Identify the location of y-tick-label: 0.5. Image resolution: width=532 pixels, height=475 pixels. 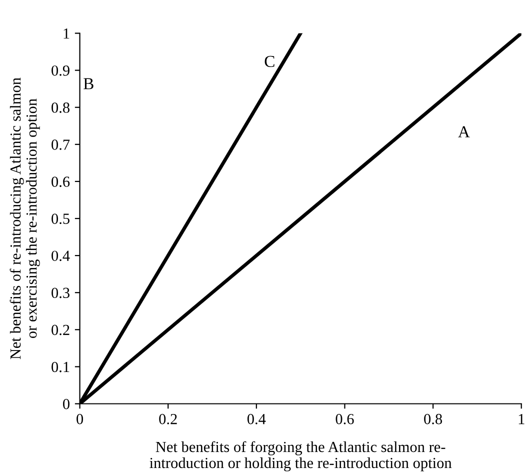
(61, 219).